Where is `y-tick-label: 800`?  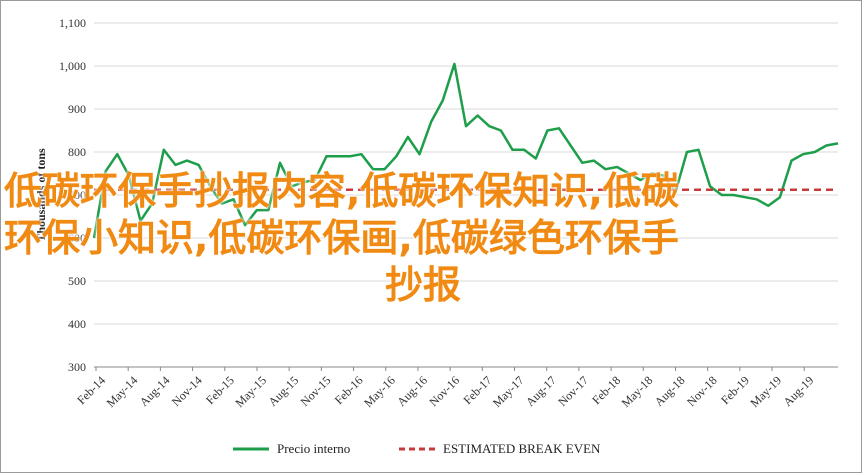
y-tick-label: 800 is located at coordinates (77, 152).